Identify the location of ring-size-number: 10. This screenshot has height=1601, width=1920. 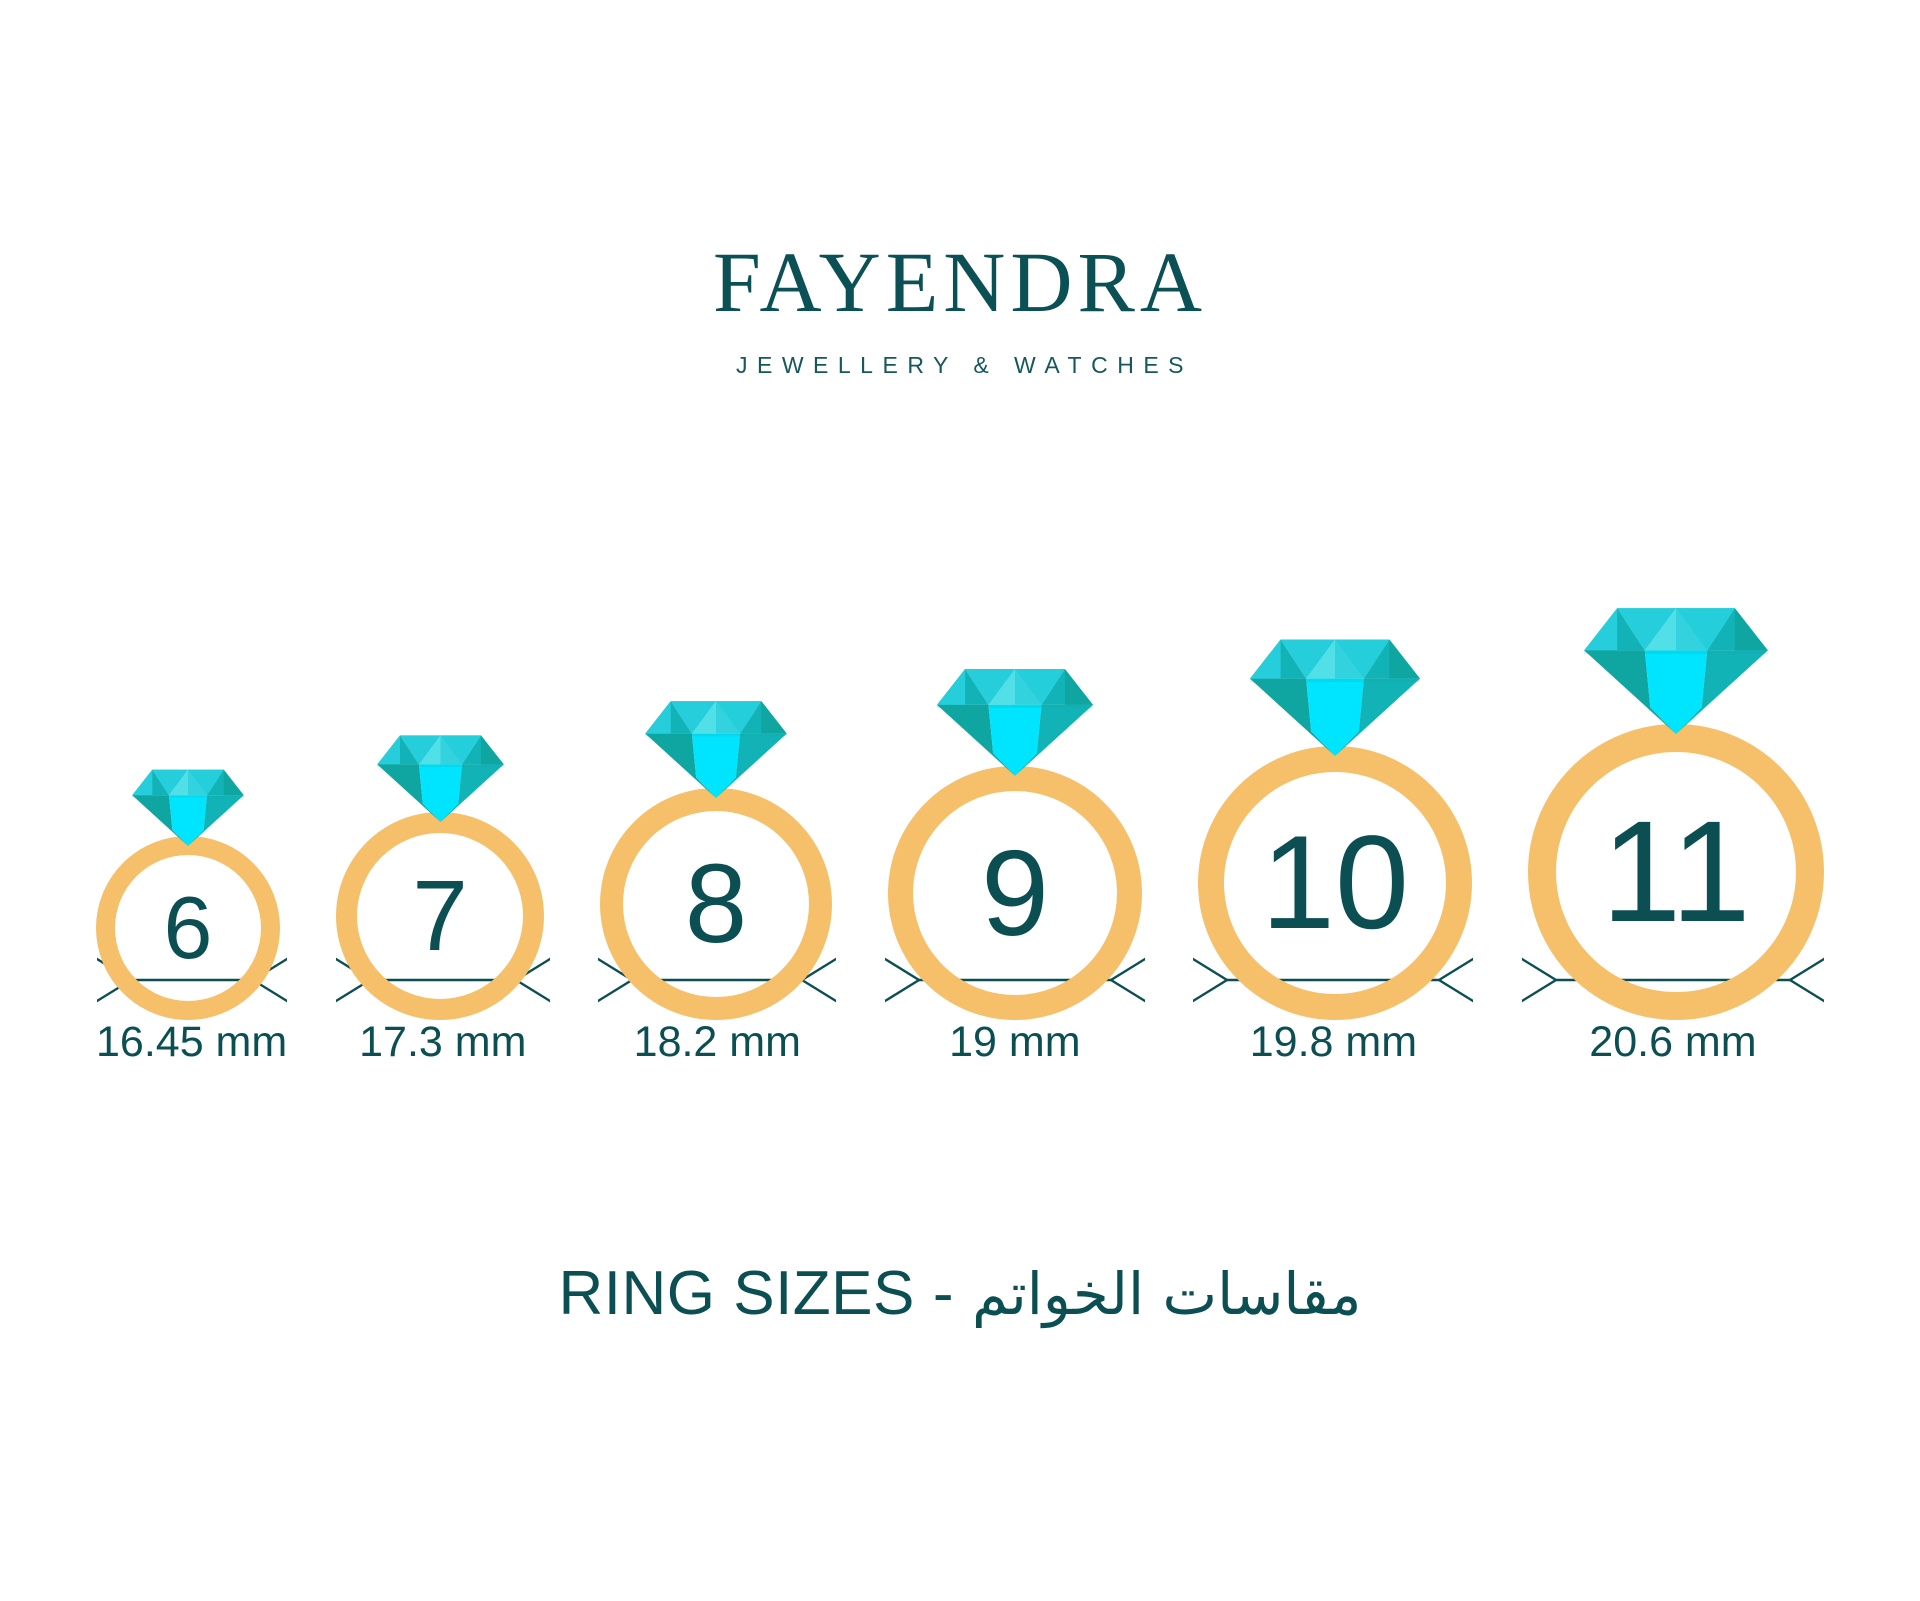
(1335, 882).